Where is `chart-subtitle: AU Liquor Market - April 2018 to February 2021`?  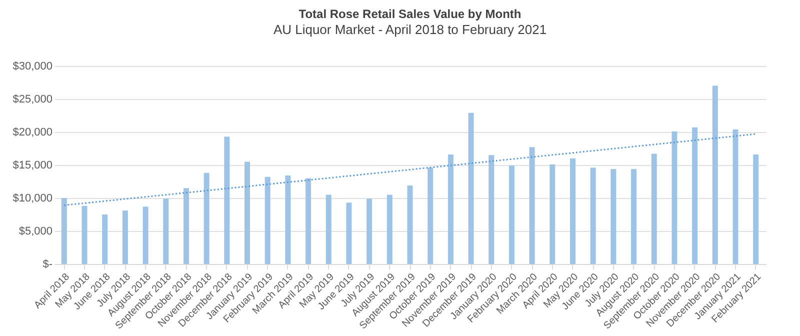
chart-subtitle: AU Liquor Market - April 2018 to February 2021 is located at coordinates (410, 29).